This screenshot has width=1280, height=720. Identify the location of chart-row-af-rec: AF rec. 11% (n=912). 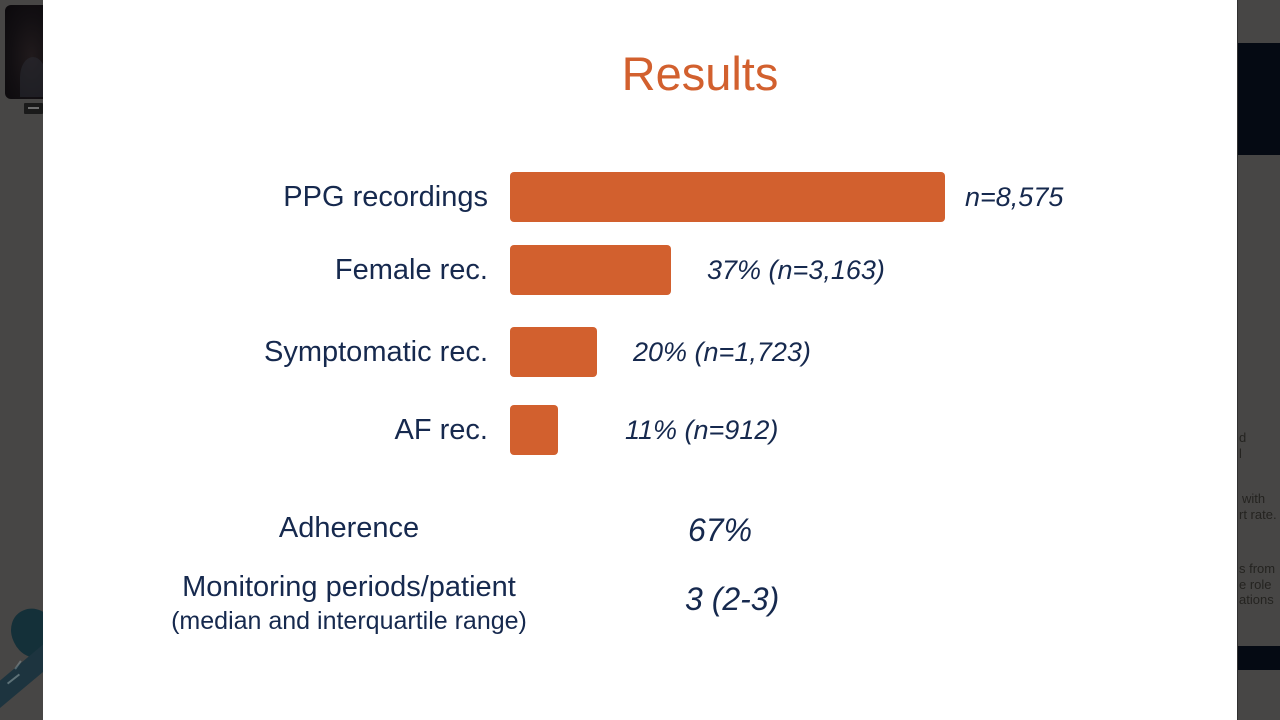
(640, 430).